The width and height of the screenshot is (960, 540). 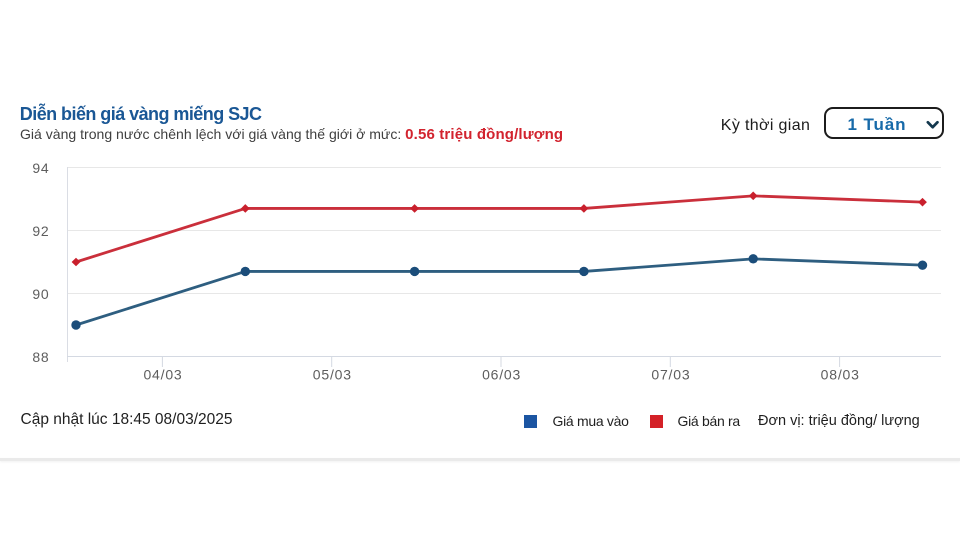 I want to click on svg-text: 90, so click(x=40, y=294).